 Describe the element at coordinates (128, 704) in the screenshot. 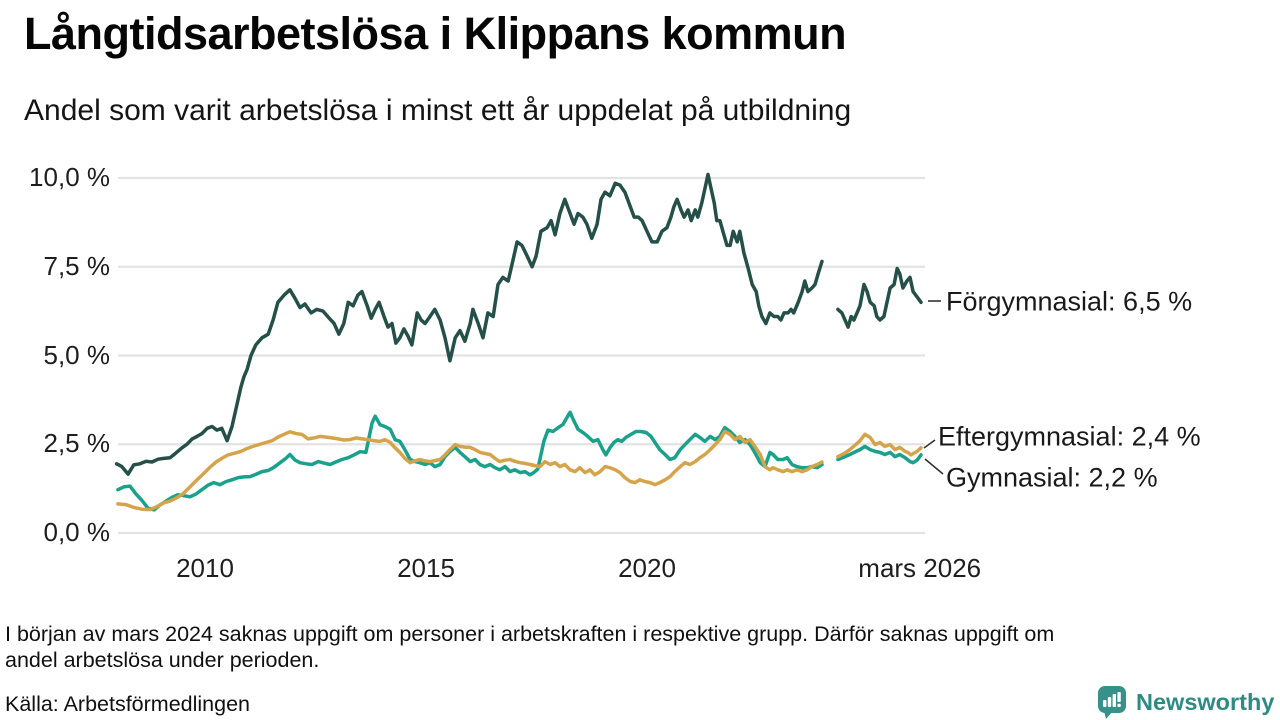

I see `source-label: Källa: Arbetsförmedlingen` at that location.